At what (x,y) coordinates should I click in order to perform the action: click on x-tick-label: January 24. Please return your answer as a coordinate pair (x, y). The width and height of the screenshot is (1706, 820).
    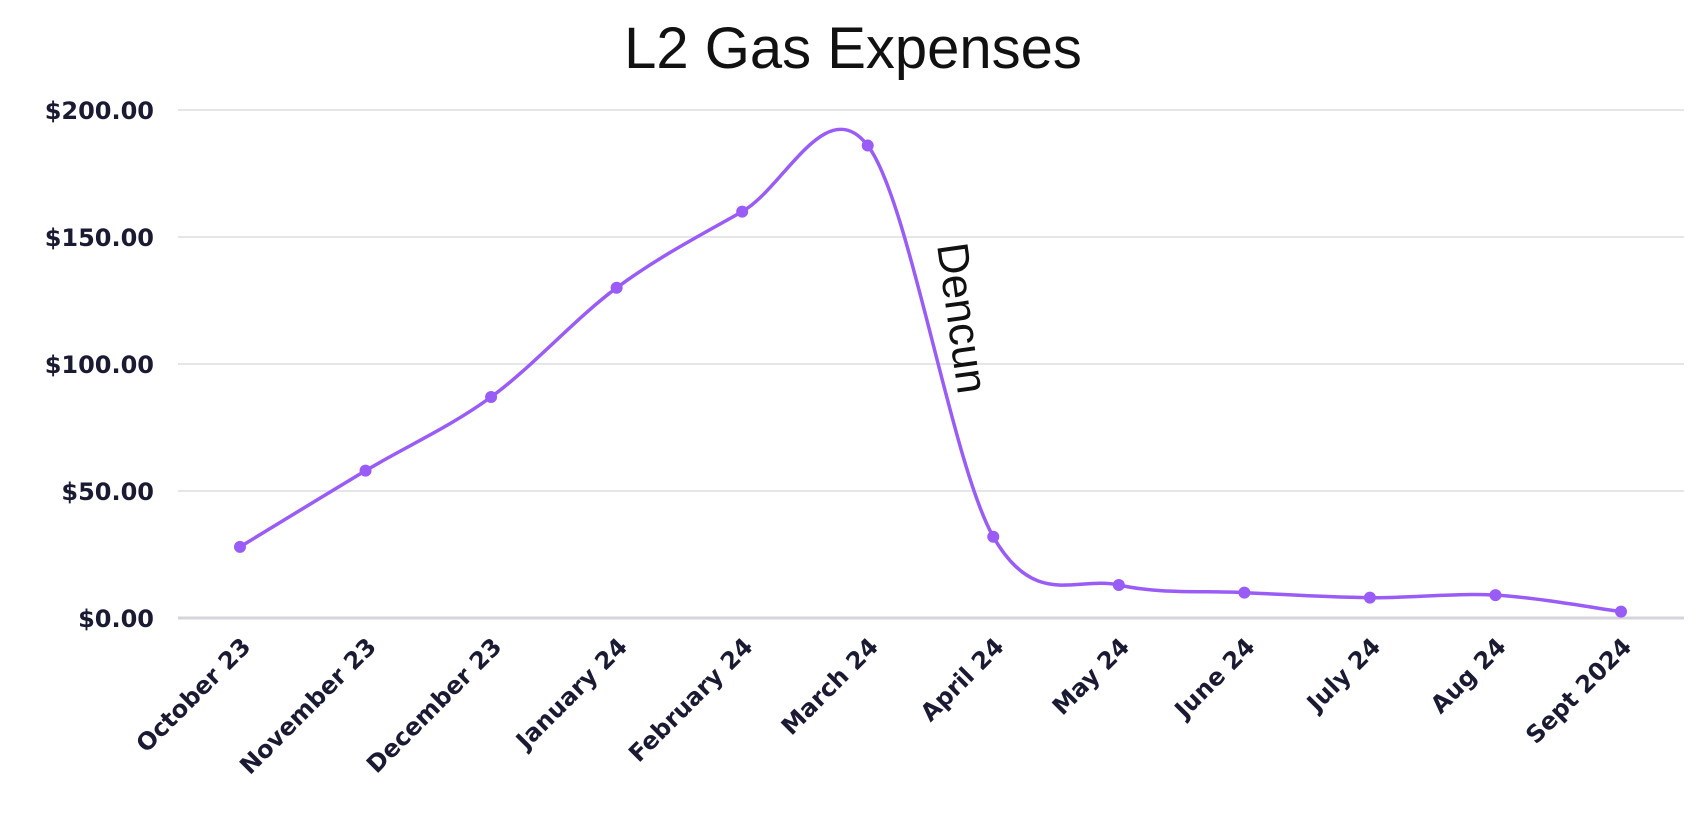
    Looking at the image, I should click on (571, 694).